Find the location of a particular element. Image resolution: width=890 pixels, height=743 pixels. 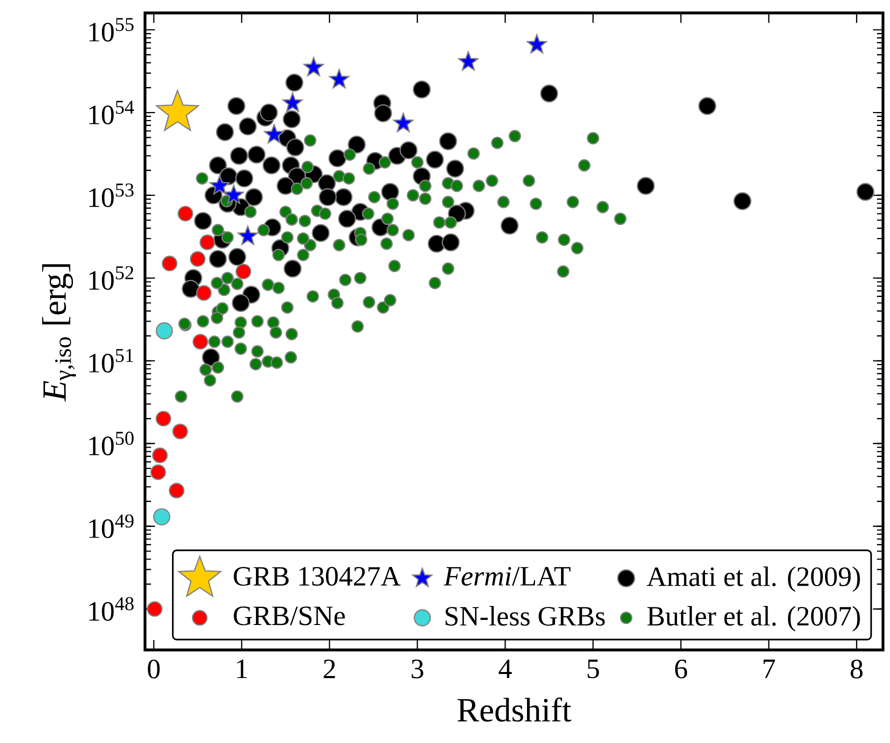

x-tick-label: 0 is located at coordinates (154, 669).